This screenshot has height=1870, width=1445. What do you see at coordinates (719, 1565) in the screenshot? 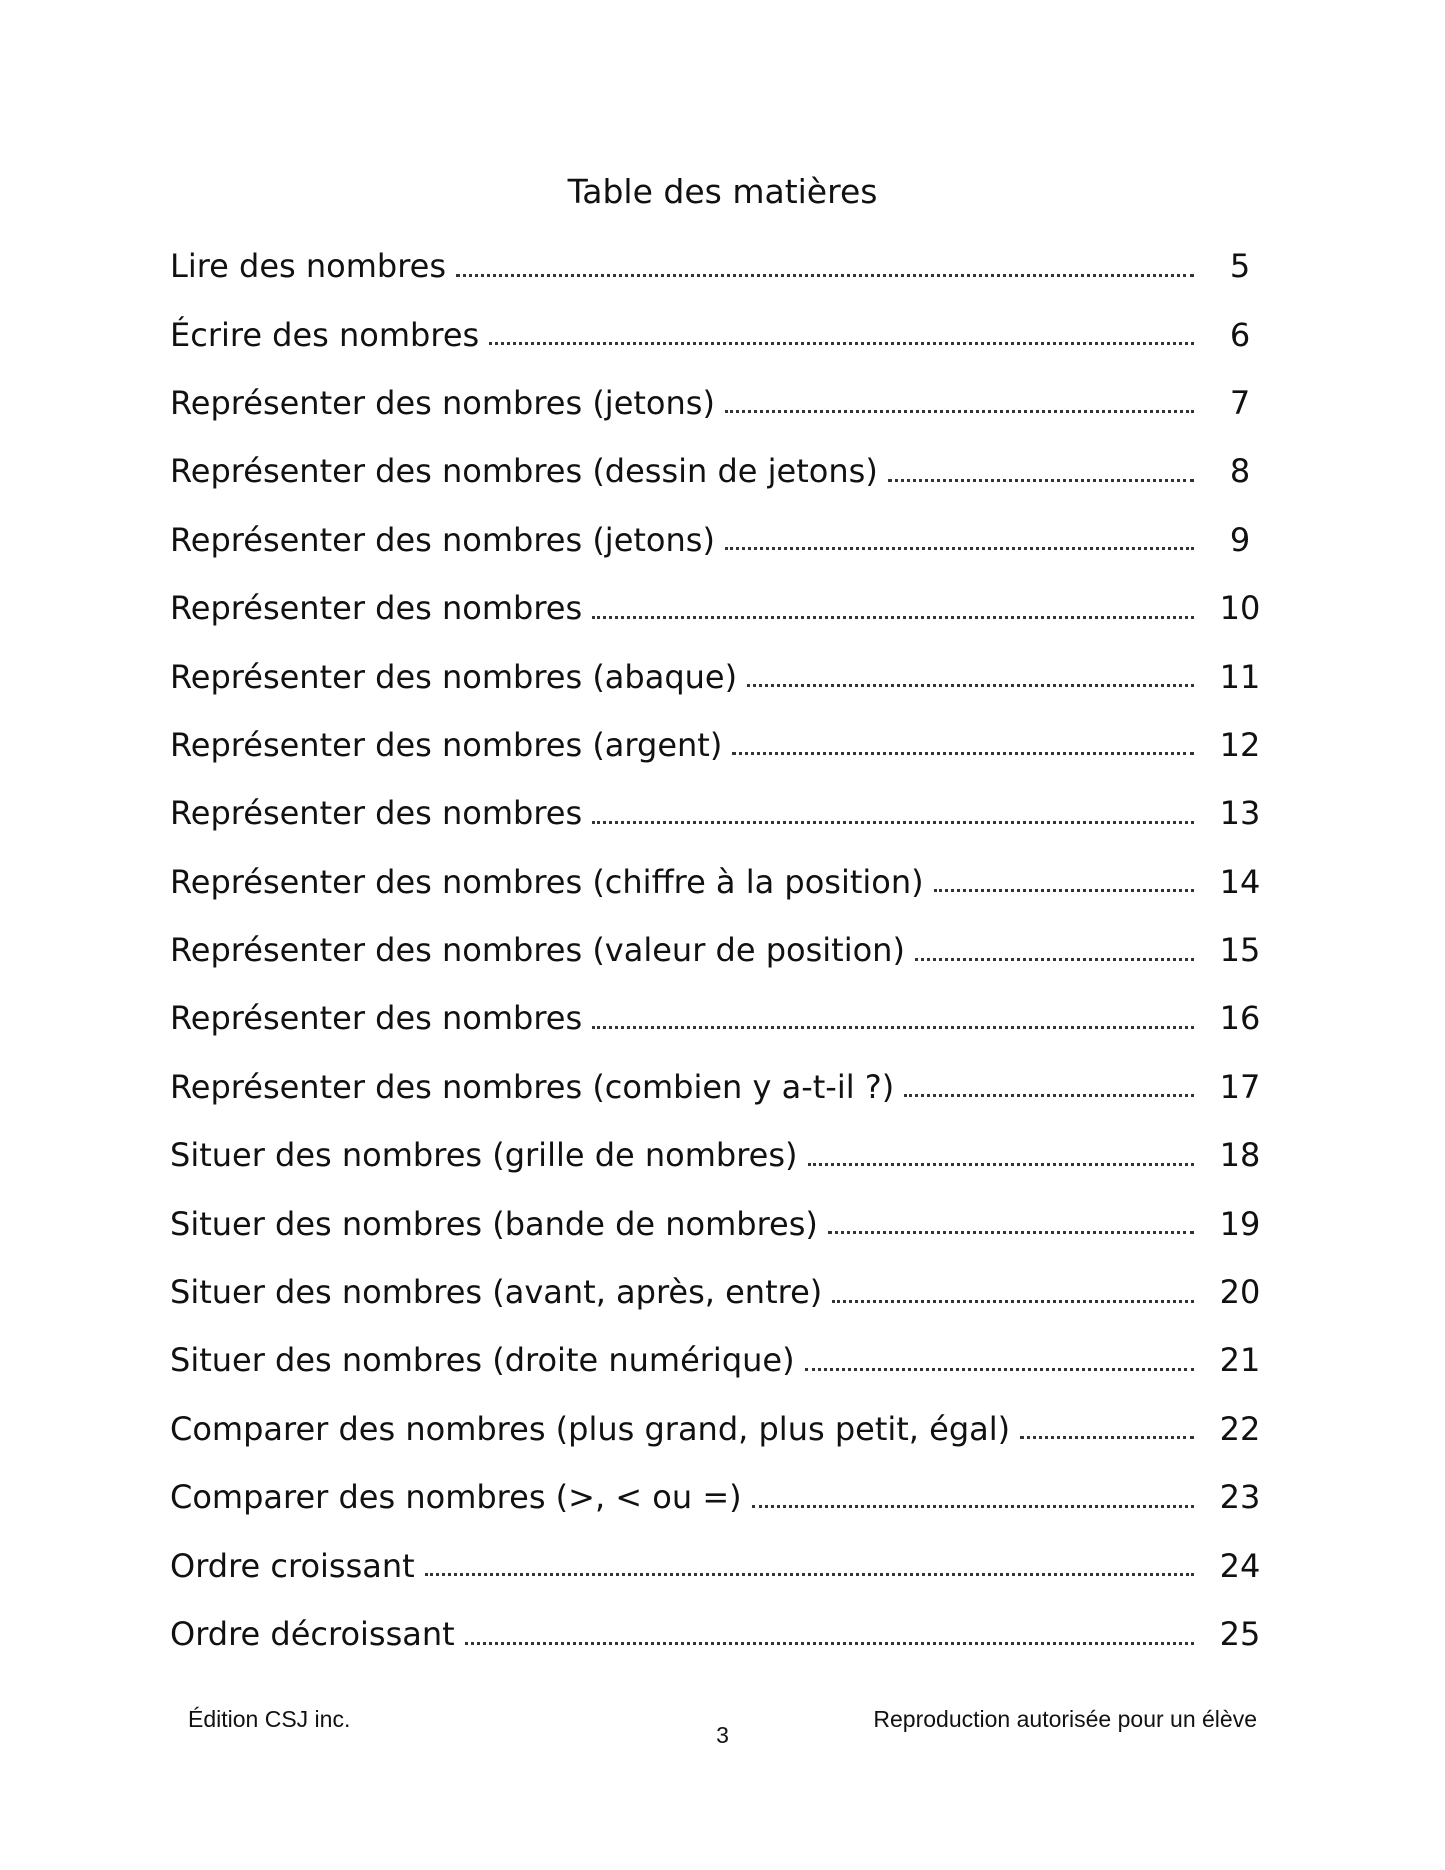
I see `toc-entry: Ordre croissant 24` at bounding box center [719, 1565].